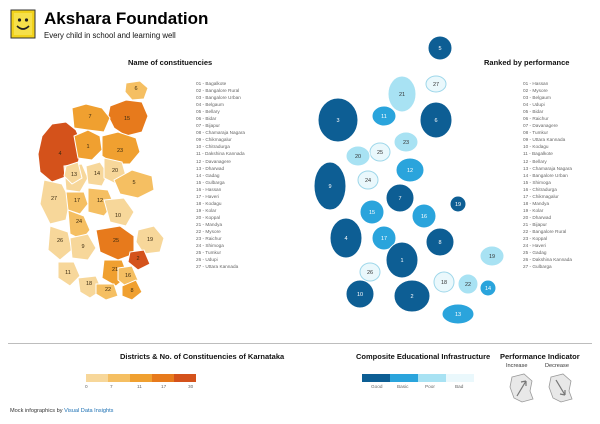 The image size is (600, 424). I want to click on legend-bad: Bad, so click(459, 386).